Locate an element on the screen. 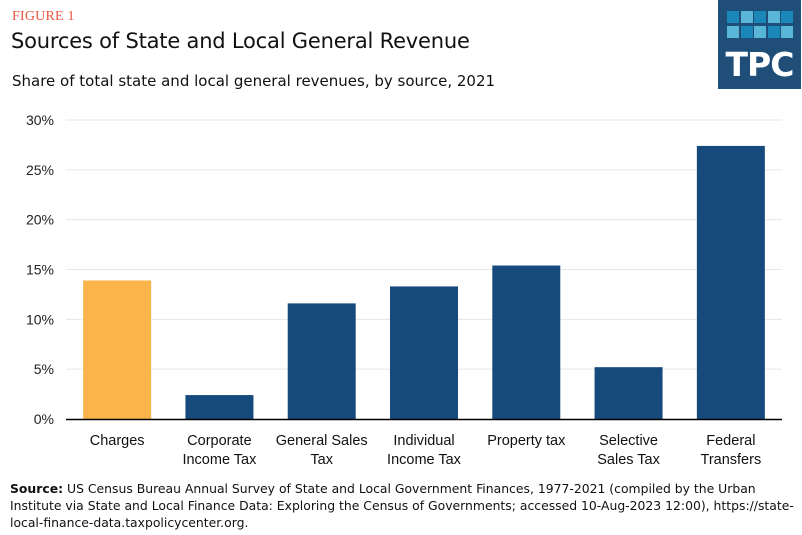 The height and width of the screenshot is (535, 802). y-tick-label: 25% is located at coordinates (40, 170).